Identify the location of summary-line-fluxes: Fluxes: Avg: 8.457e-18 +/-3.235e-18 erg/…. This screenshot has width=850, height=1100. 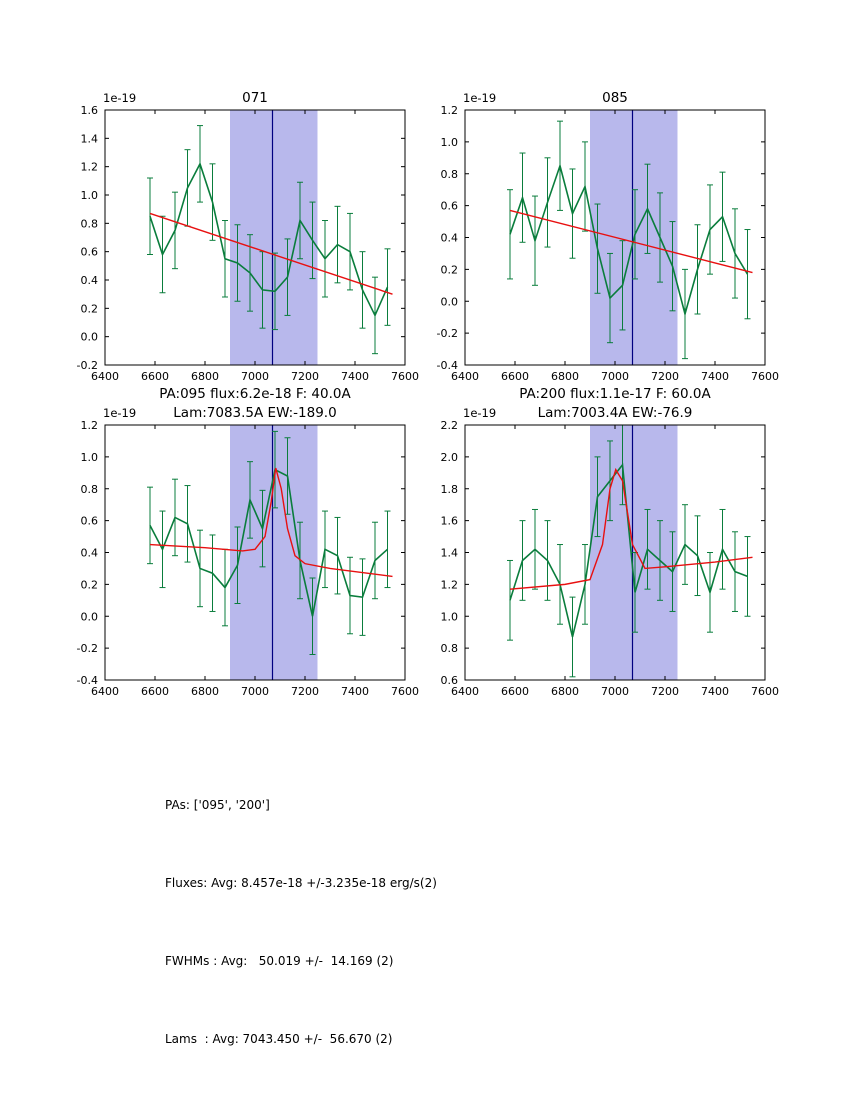
(301, 883).